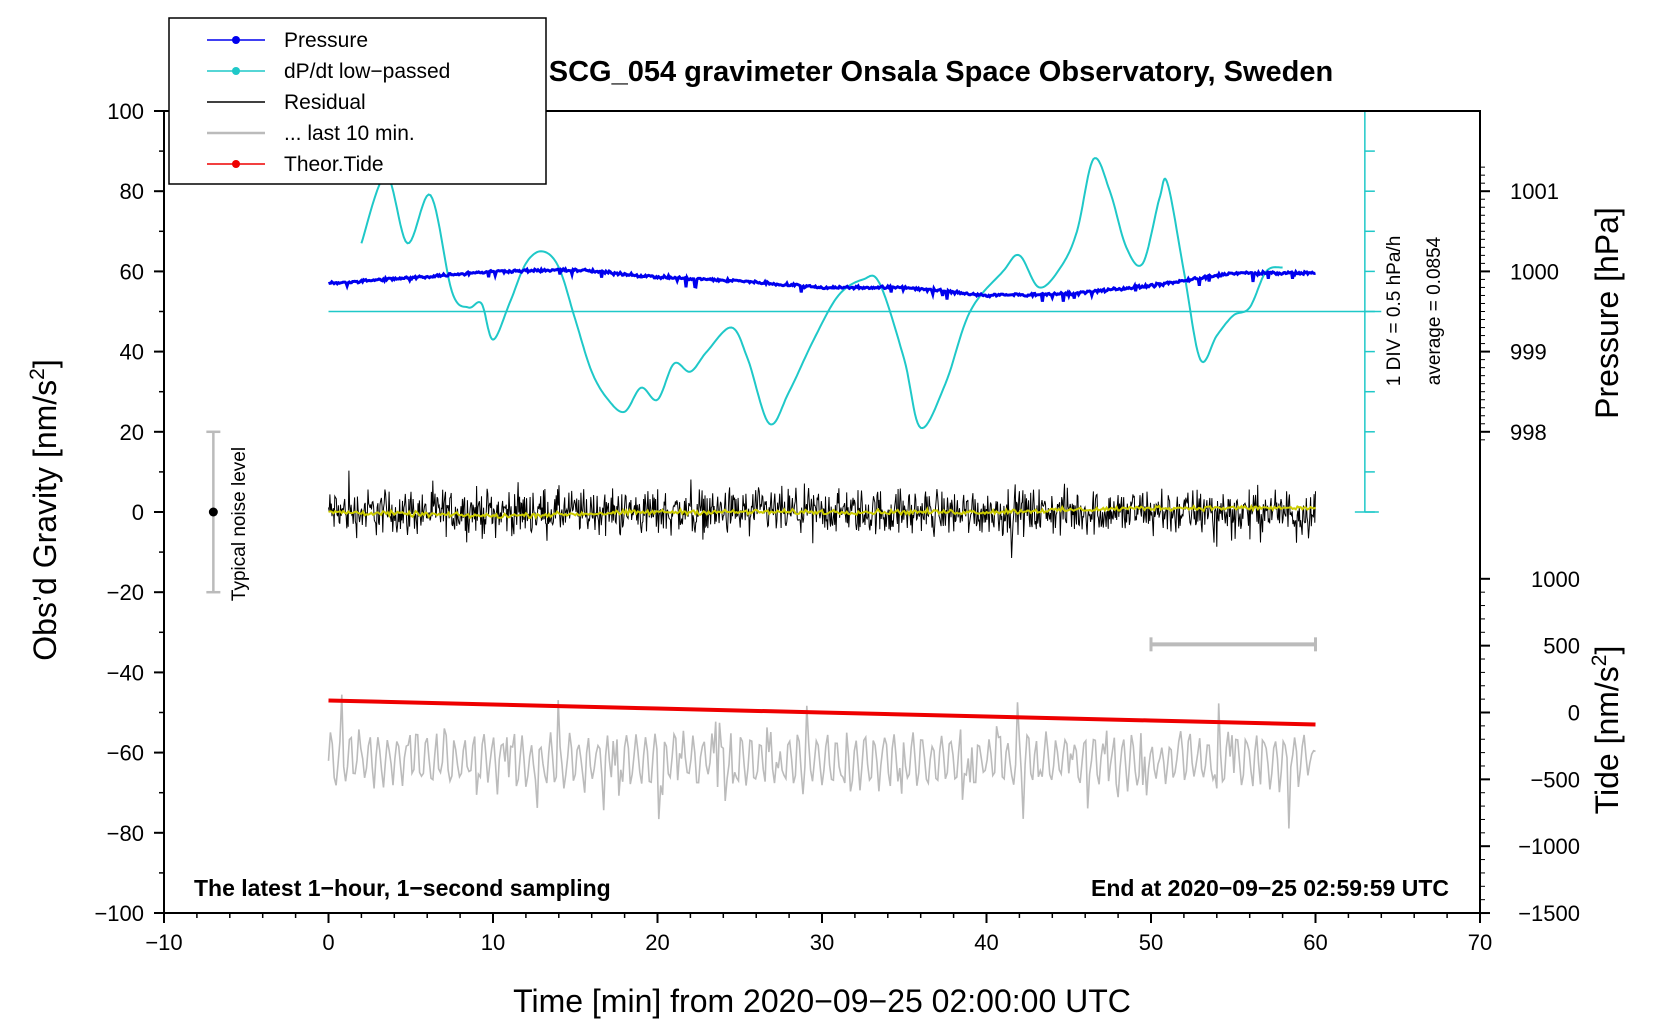 This screenshot has height=1020, width=1660. I want to click on noise-label: Typical noise level, so click(239, 524).